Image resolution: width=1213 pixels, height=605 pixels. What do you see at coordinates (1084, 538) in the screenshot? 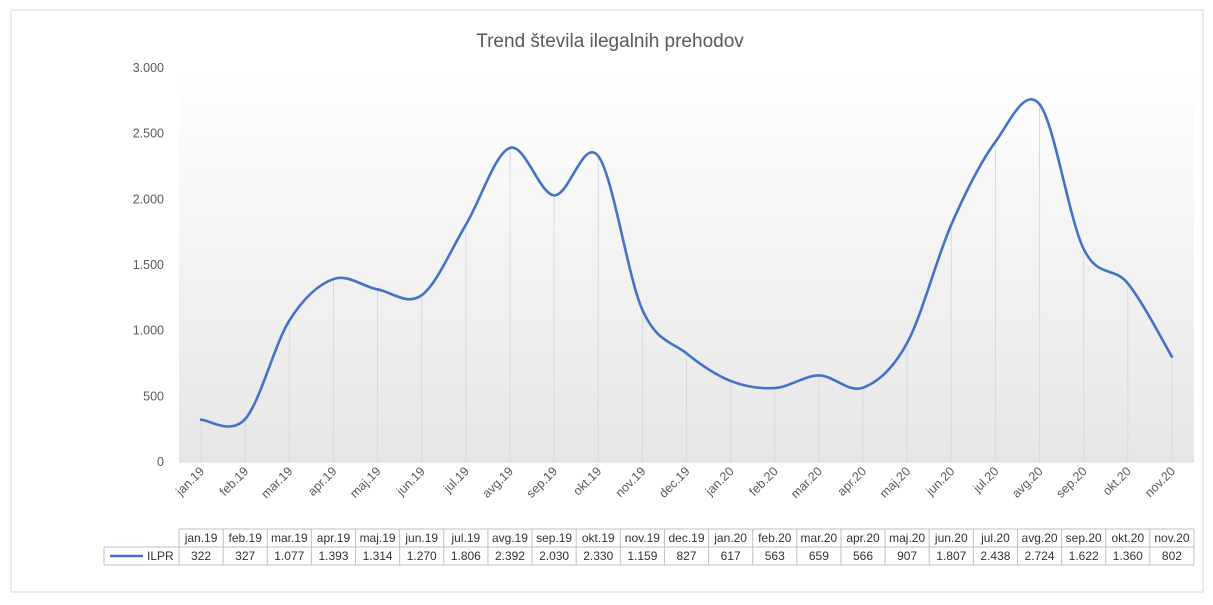
I see `table-header-cell: sep.20` at bounding box center [1084, 538].